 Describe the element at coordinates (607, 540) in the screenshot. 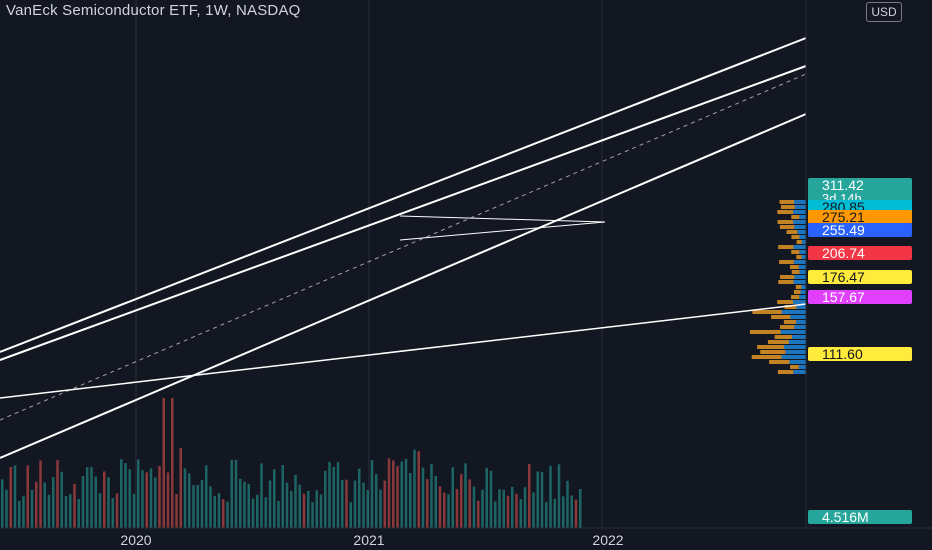

I see `x-tick-label: 2022` at that location.